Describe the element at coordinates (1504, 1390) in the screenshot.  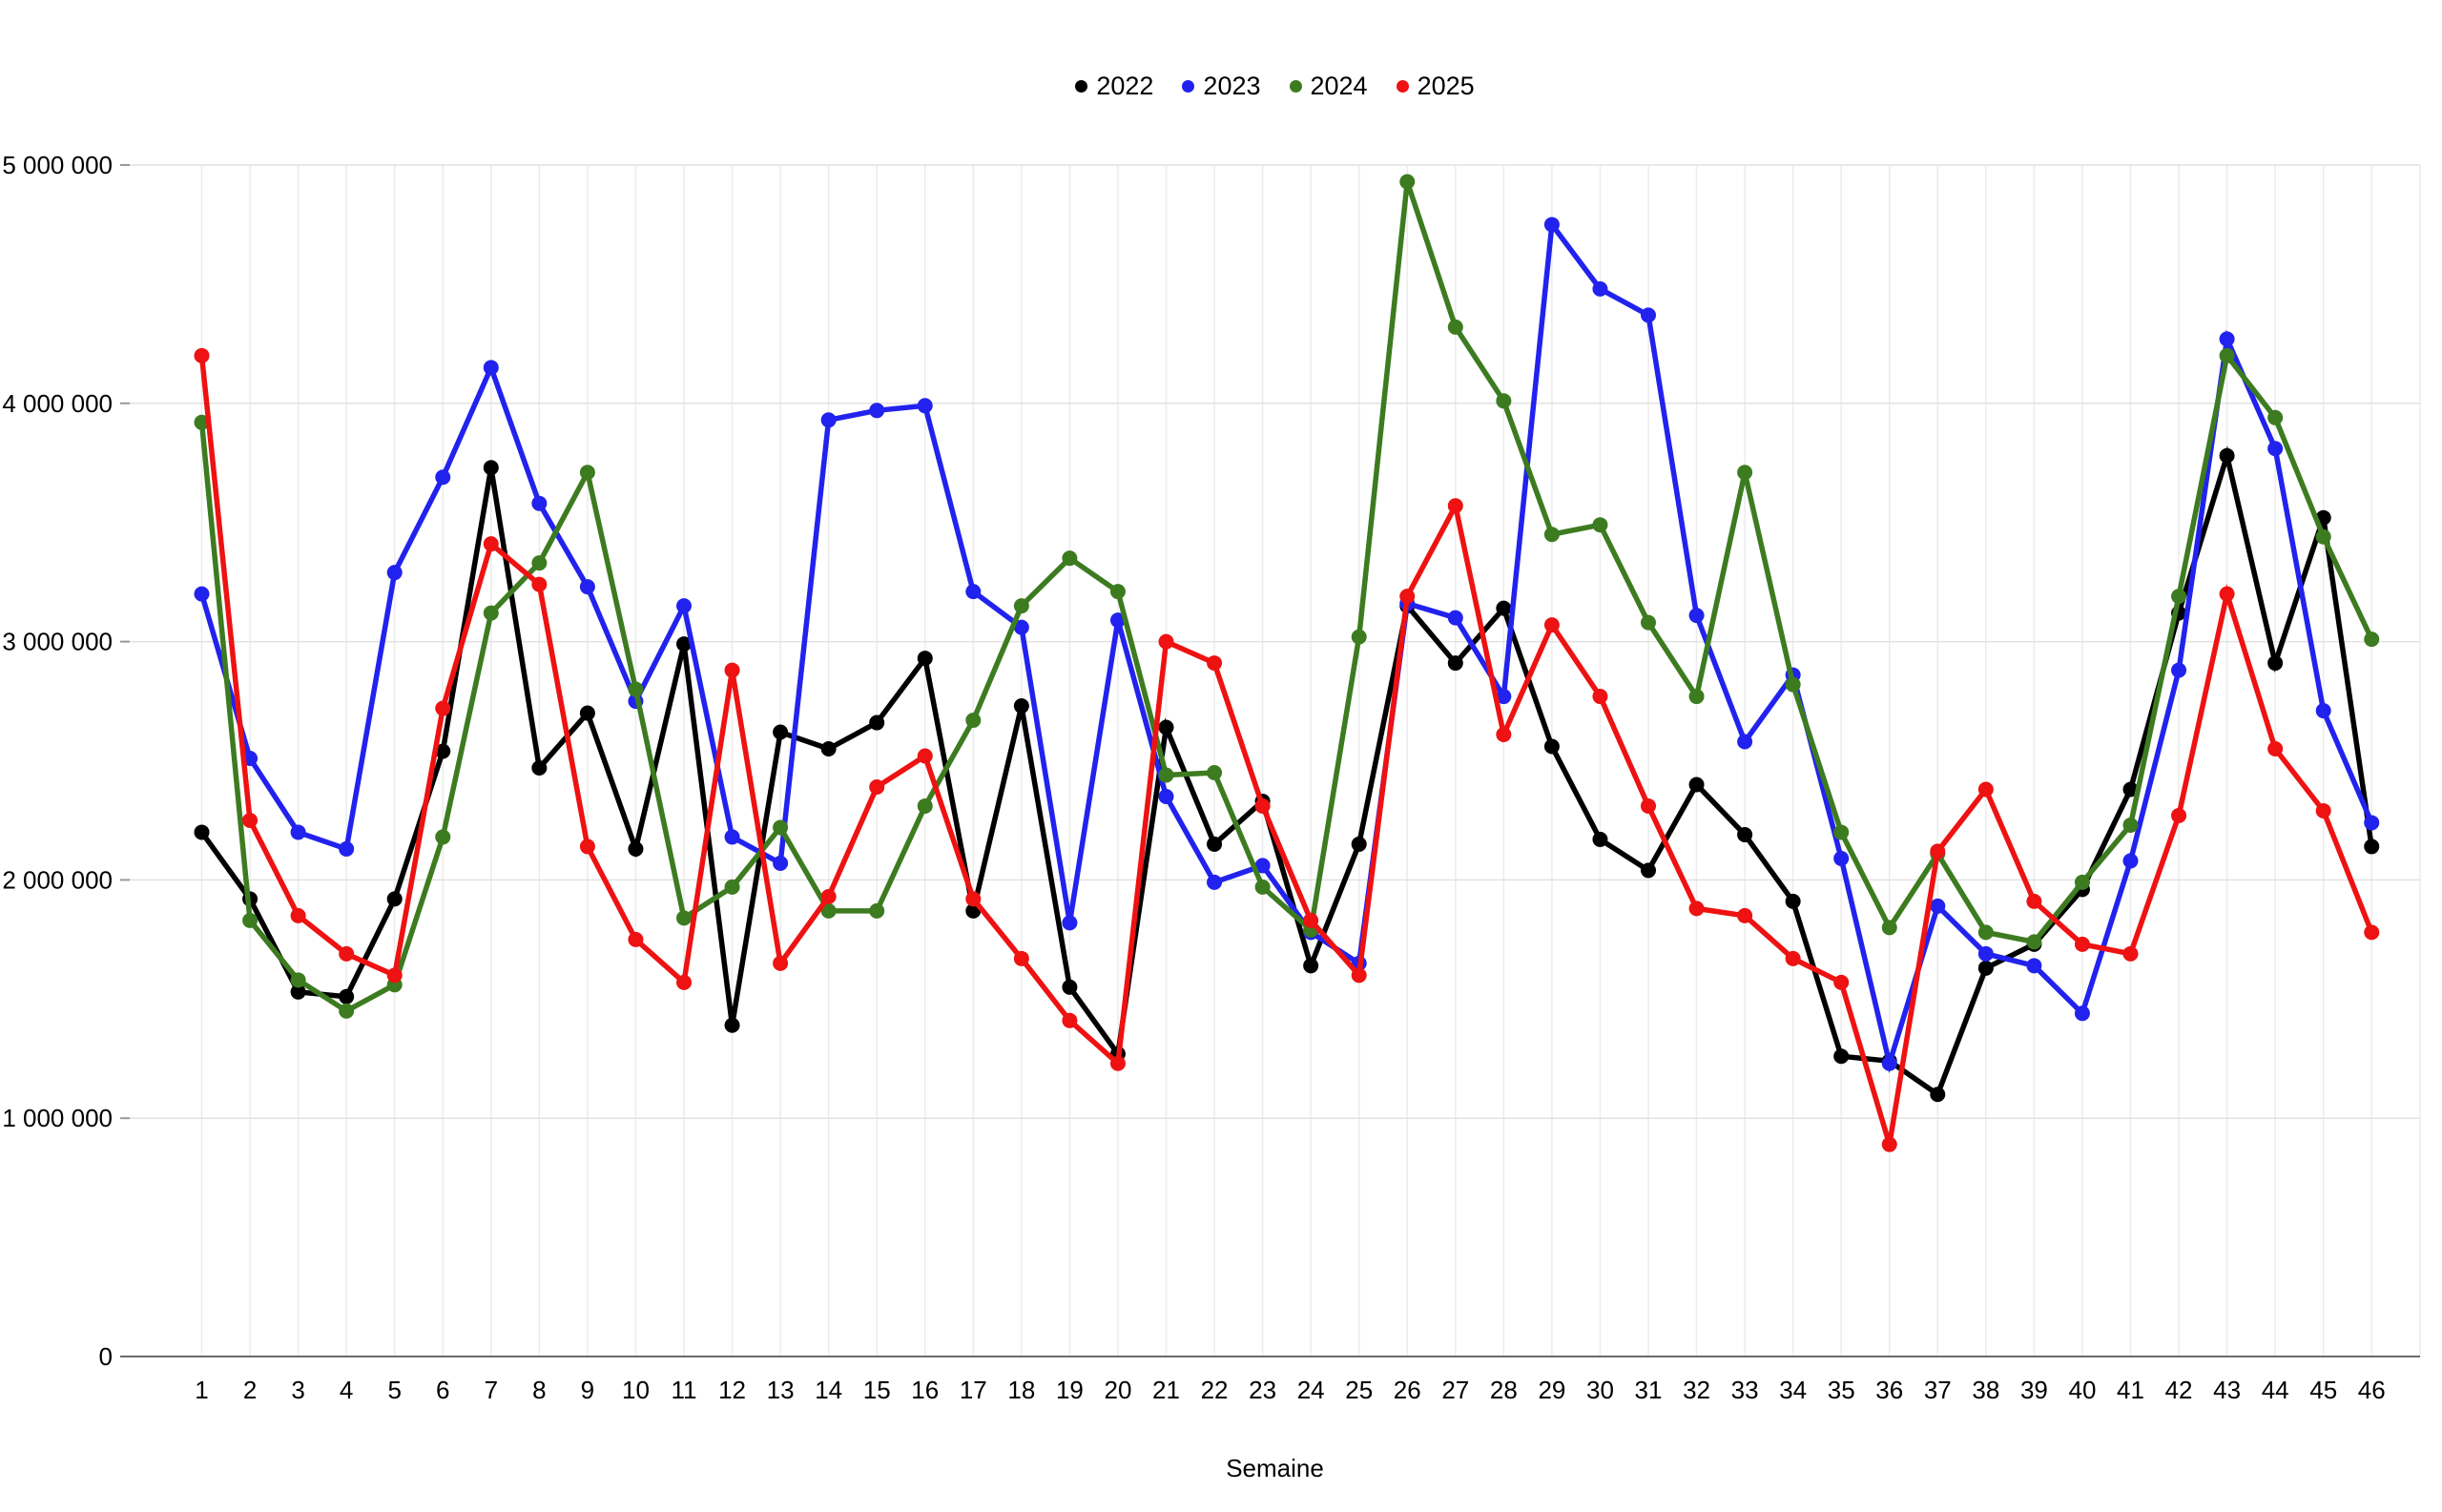
I see `x-tick-label: 28` at that location.